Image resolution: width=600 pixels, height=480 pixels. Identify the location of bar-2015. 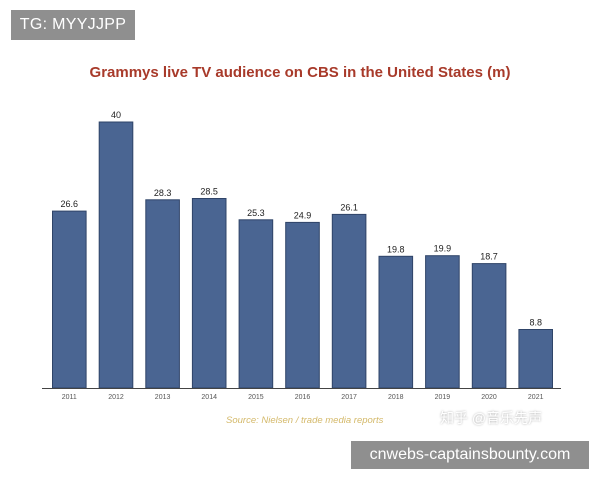
(256, 304).